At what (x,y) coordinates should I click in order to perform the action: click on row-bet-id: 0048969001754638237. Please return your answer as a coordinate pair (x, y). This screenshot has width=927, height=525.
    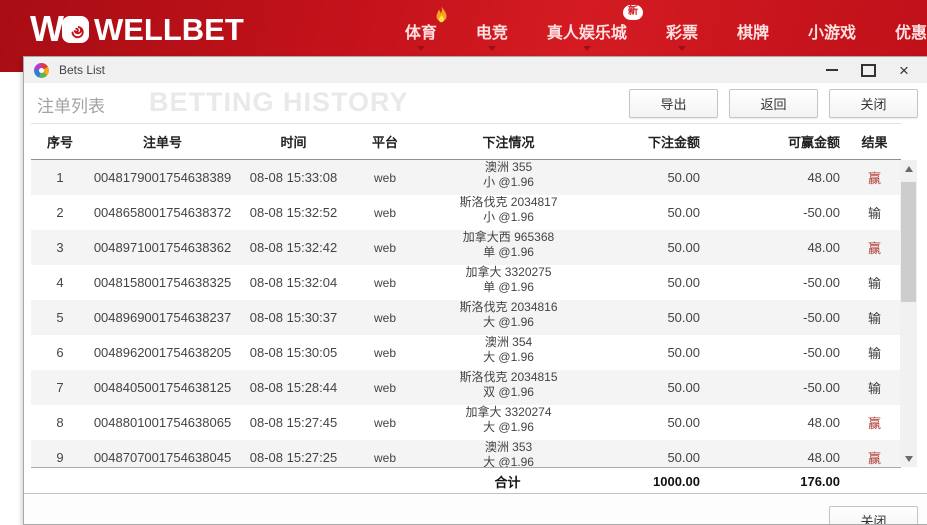
    Looking at the image, I should click on (162, 317).